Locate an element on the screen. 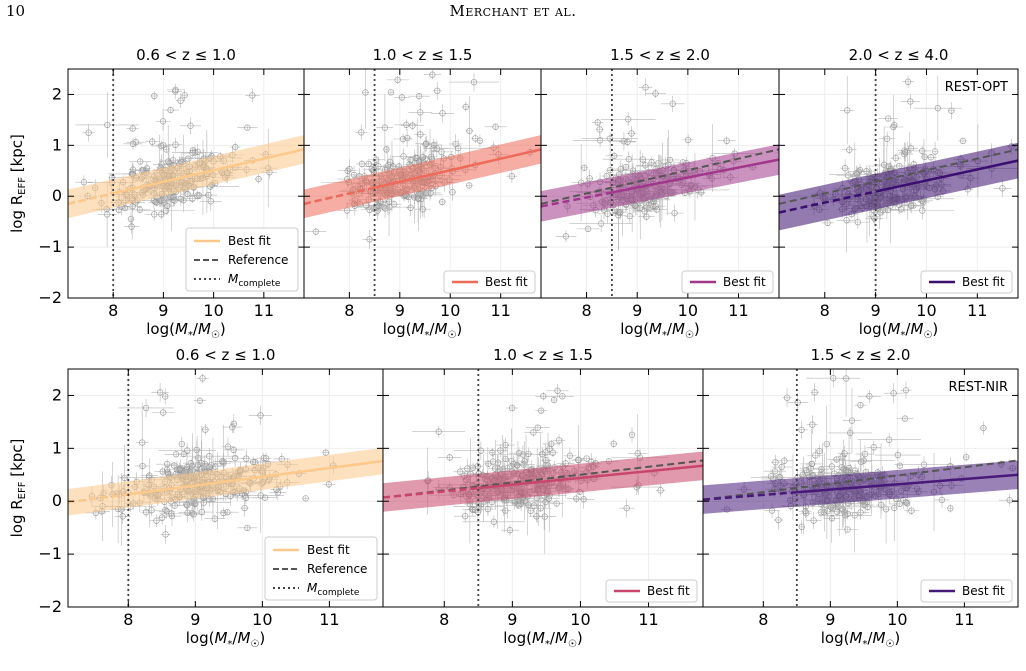 This screenshot has height=671, width=1026. panel-2: 8 9 10 11 1.0 < z ≤ 1.5 log(M*/M☉) Best fit is located at coordinates (422, 193).